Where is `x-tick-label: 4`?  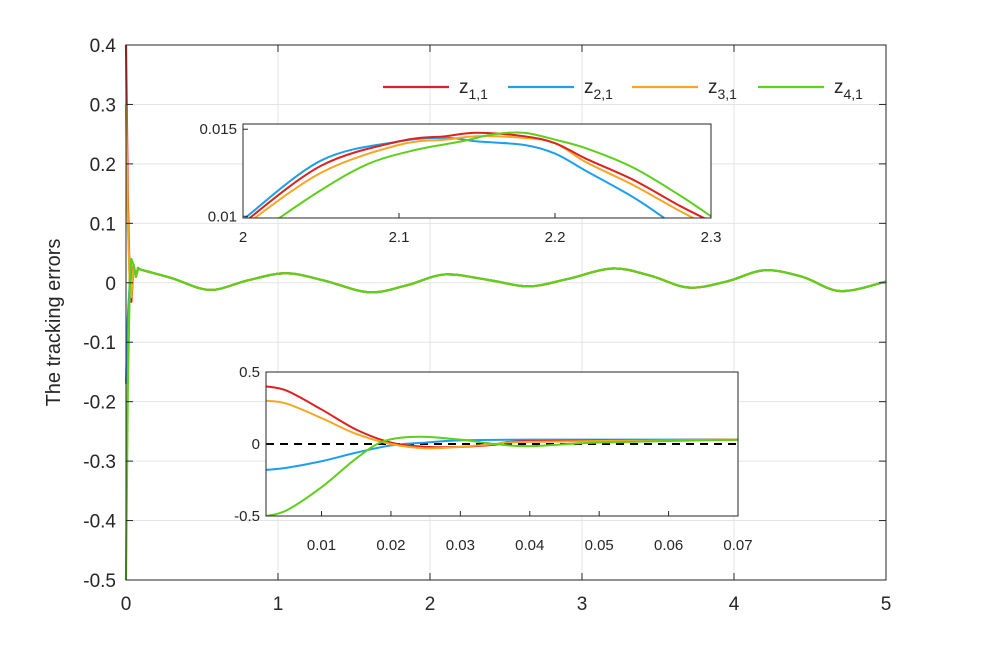 x-tick-label: 4 is located at coordinates (734, 604).